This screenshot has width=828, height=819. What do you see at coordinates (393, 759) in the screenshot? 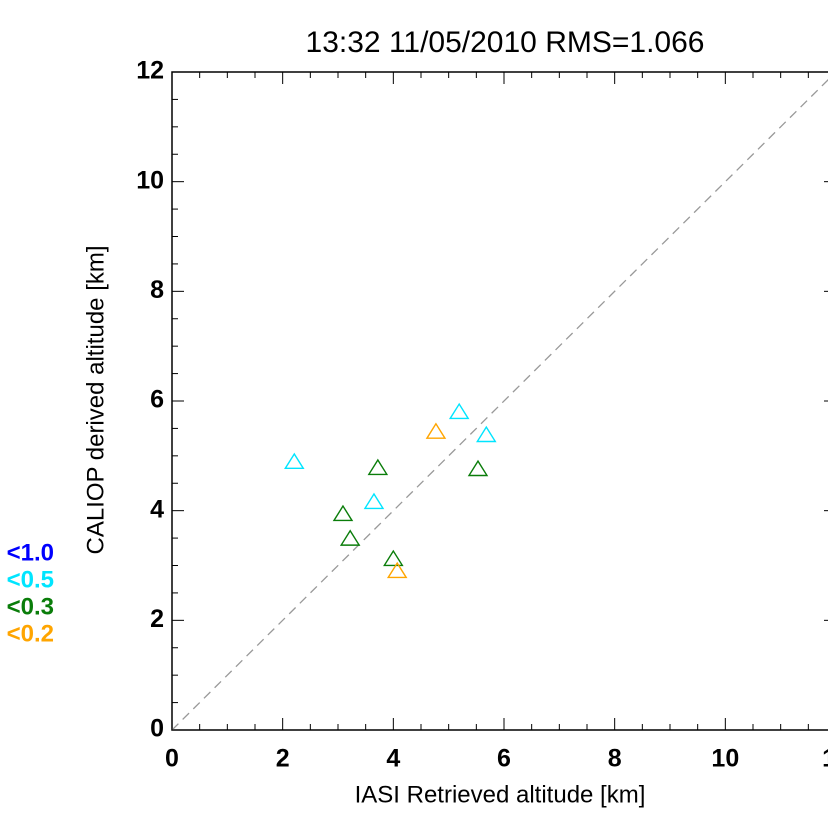
I see `x-tick-label: 4` at bounding box center [393, 759].